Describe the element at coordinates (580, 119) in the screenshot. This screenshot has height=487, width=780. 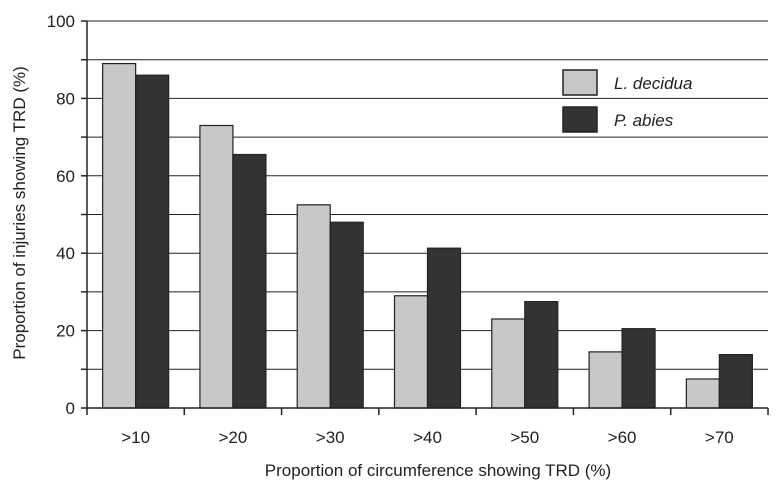
I see `legend-swatch-p-abies` at that location.